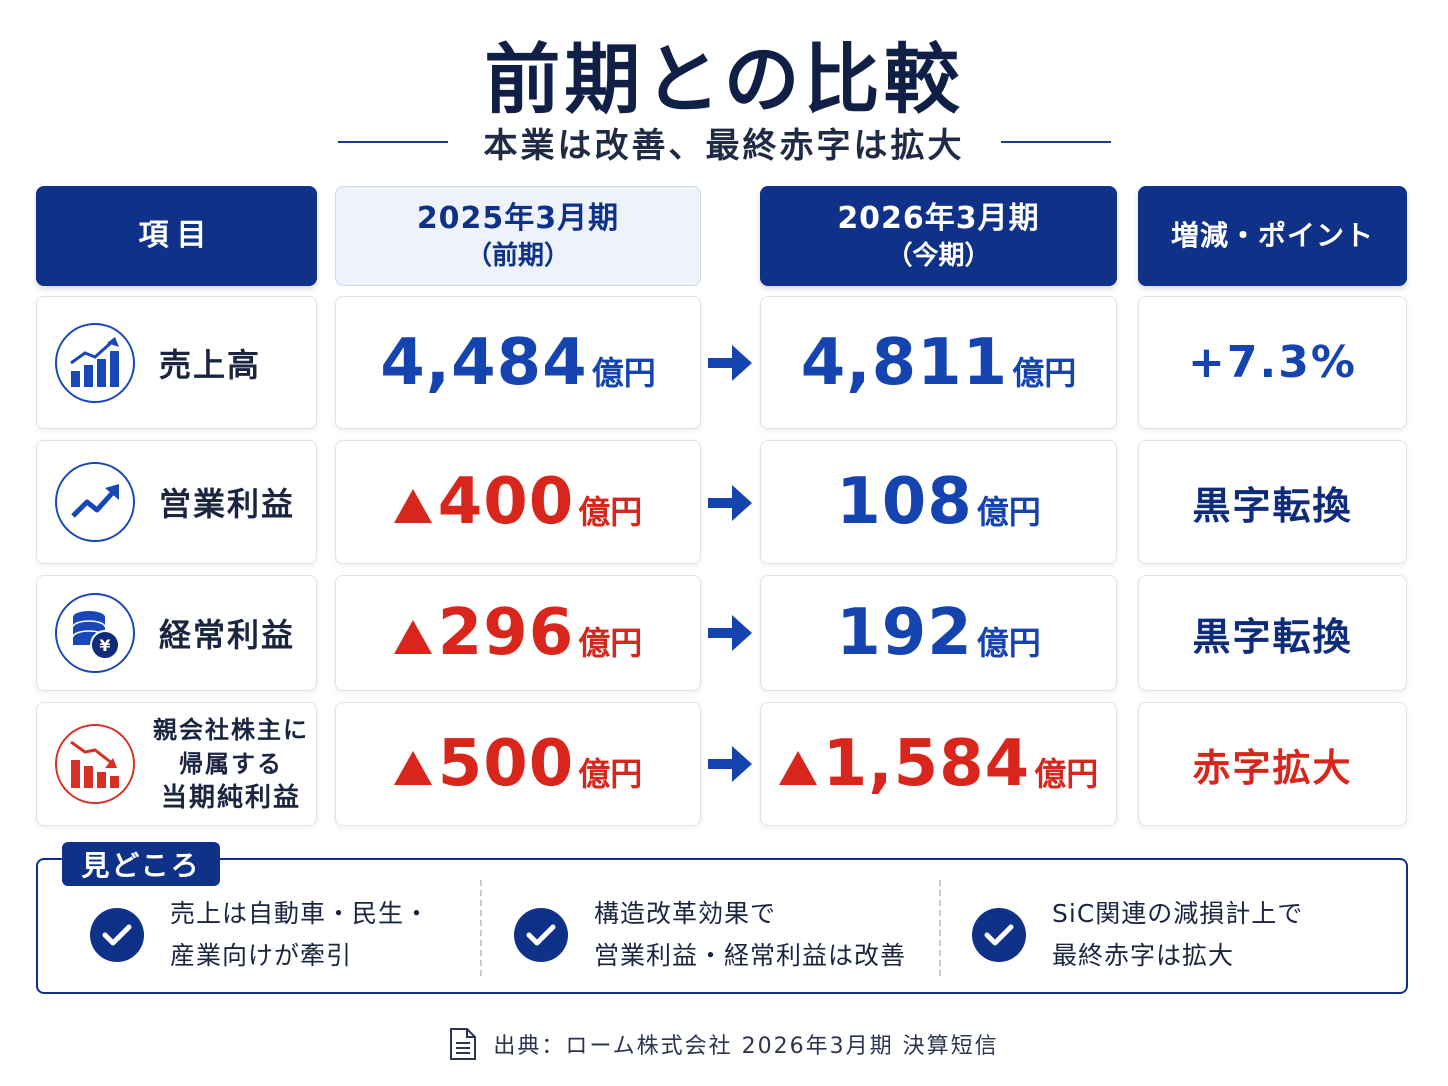 The width and height of the screenshot is (1448, 1086). I want to click on row-label-line2: 帰属する, so click(231, 764).